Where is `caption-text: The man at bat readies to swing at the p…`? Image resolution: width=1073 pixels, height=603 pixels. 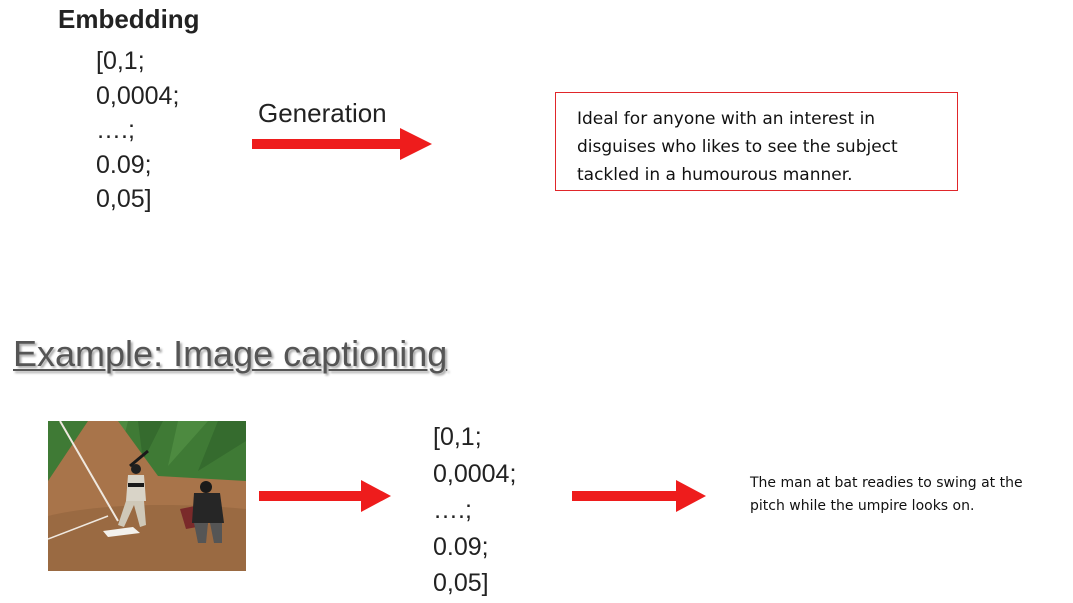
caption-text: The man at bat readies to swing at the p… is located at coordinates (905, 495).